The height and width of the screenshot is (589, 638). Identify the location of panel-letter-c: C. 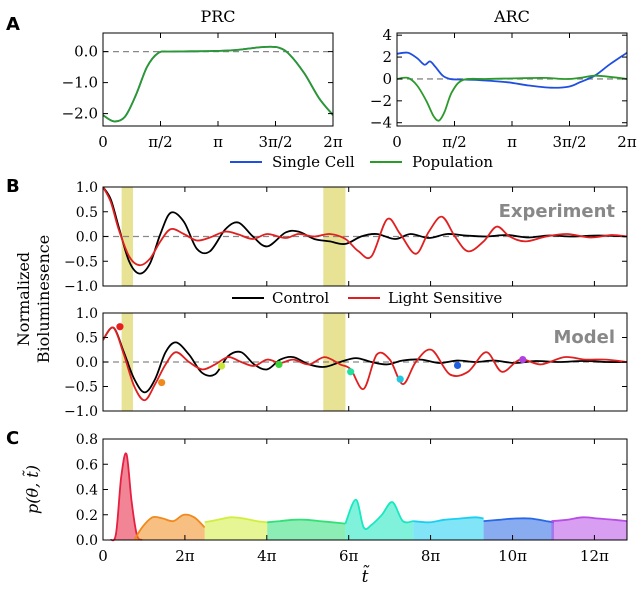
(12, 438).